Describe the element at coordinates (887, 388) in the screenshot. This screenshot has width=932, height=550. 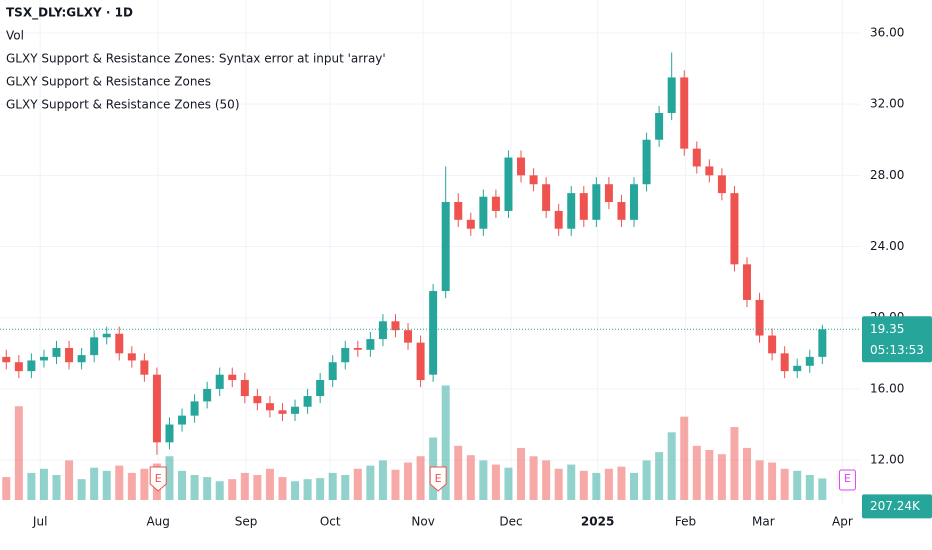
I see `y-tick-label: 16.00` at that location.